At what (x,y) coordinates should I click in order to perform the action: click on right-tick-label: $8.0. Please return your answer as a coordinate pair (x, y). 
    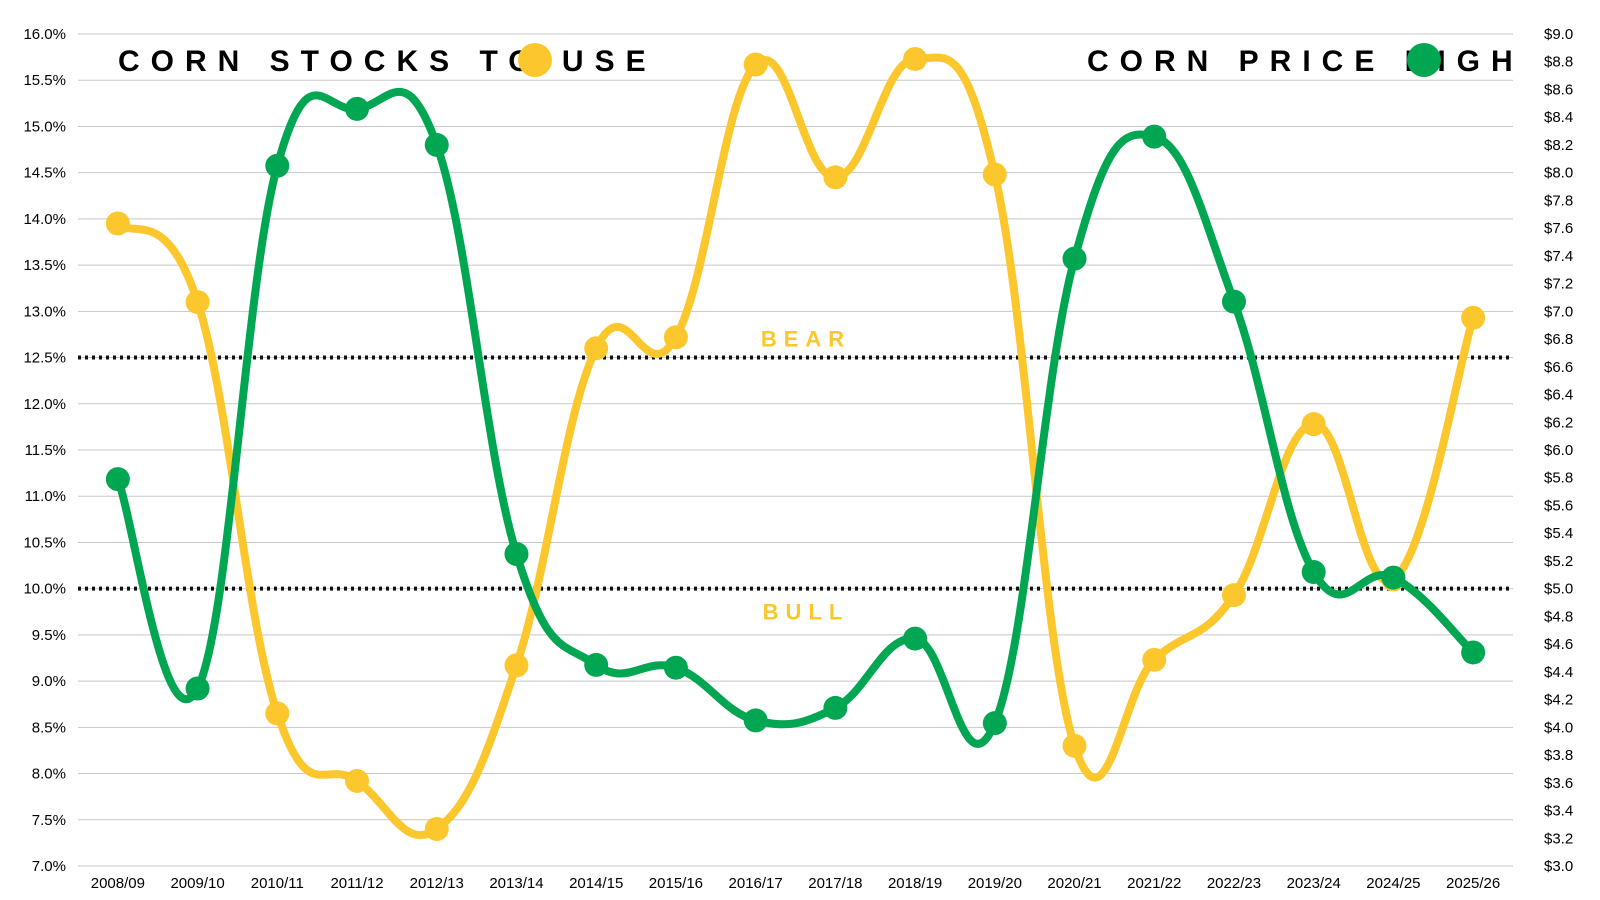
    Looking at the image, I should click on (1558, 173).